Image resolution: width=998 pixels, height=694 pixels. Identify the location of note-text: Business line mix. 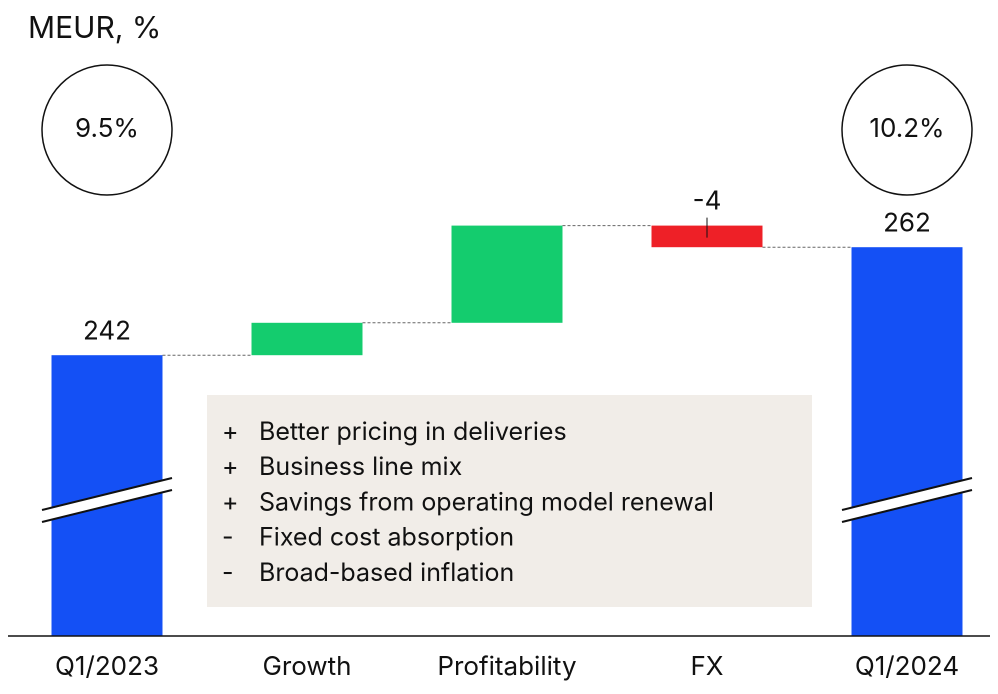
(360, 467).